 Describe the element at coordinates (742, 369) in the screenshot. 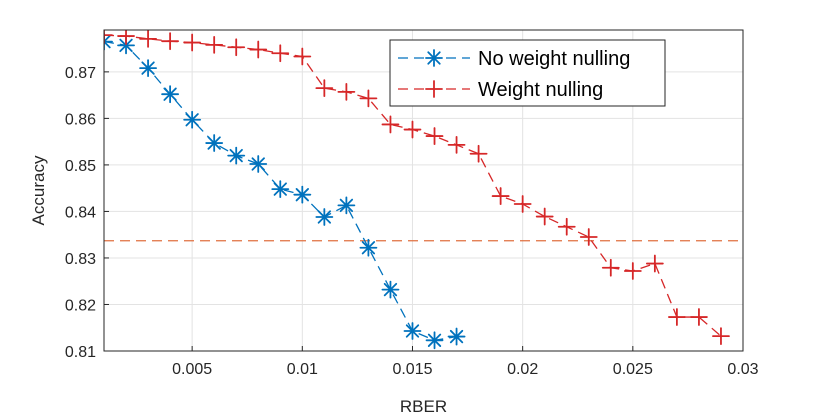

I see `x-tick-label: 0.03` at that location.